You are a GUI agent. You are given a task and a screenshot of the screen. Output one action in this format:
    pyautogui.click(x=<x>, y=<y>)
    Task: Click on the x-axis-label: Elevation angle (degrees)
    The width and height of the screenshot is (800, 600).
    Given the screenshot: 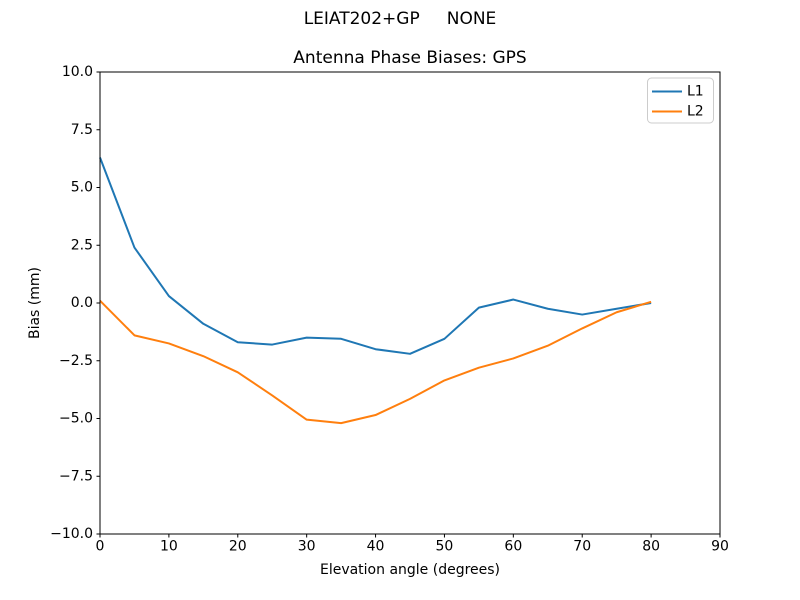 What is the action you would take?
    pyautogui.click(x=410, y=570)
    